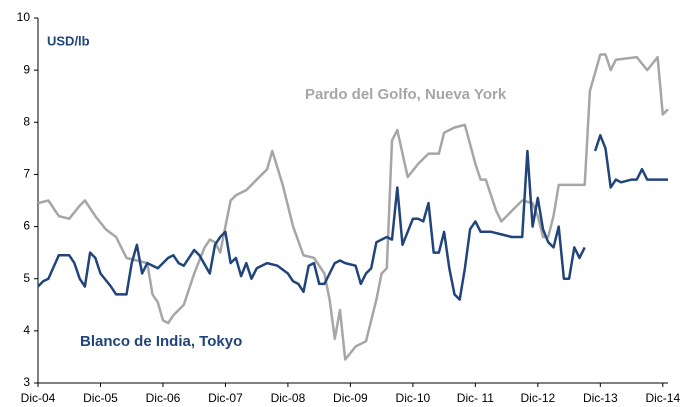  Describe the element at coordinates (38, 398) in the screenshot. I see `x-tick-label: Dic-04` at that location.